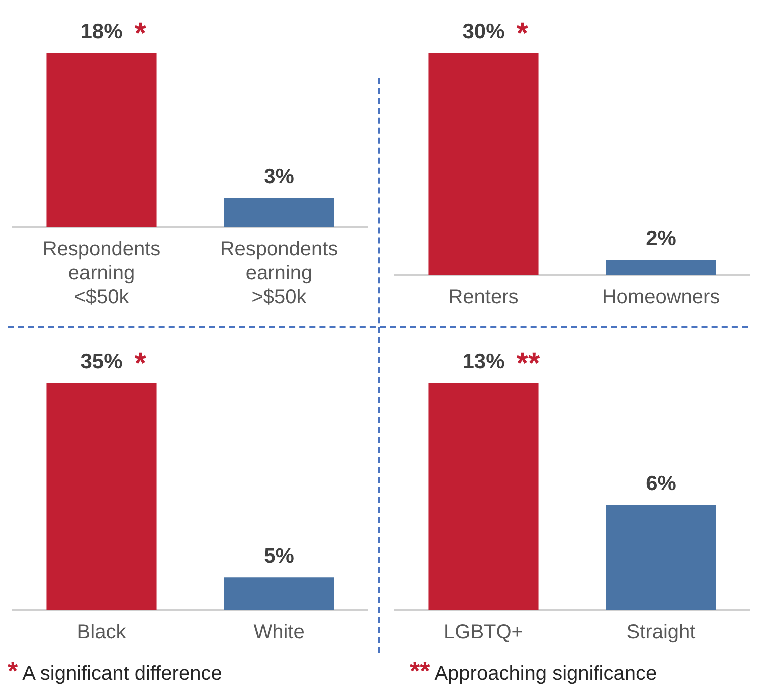  I want to click on data-label: 5%, so click(279, 556).